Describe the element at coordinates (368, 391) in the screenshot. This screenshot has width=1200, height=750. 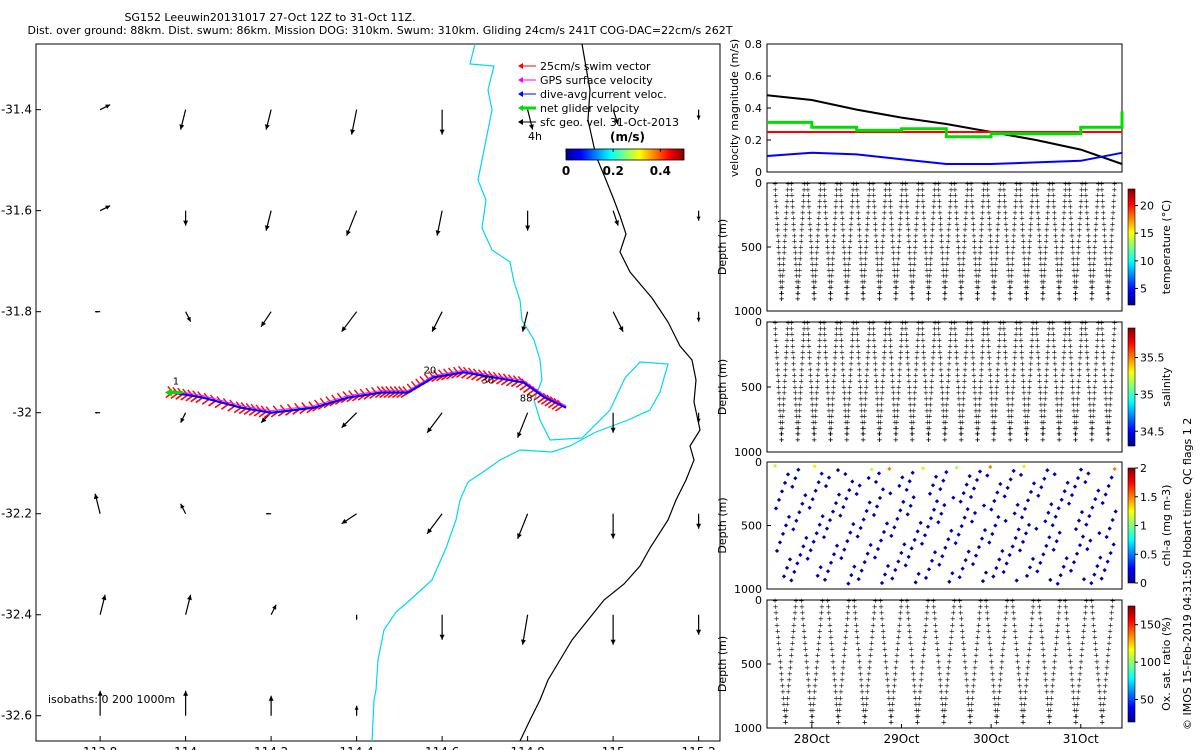
I see `swim-vector` at that location.